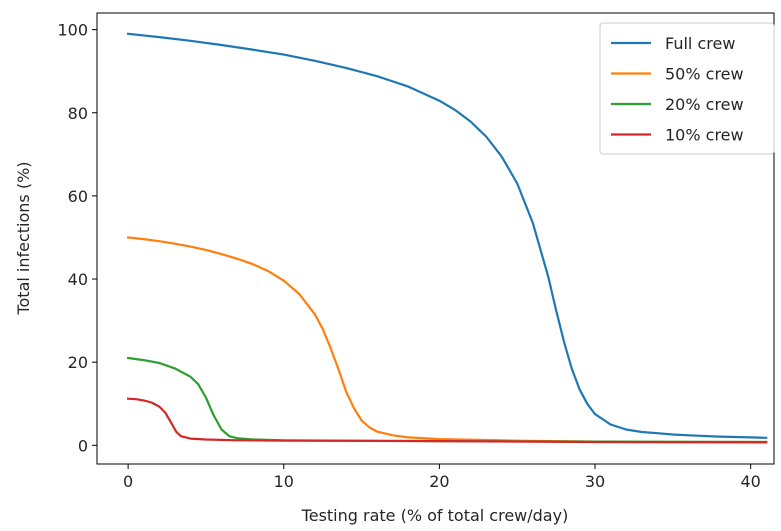  Describe the element at coordinates (128, 481) in the screenshot. I see `x-tick-label: 0` at that location.